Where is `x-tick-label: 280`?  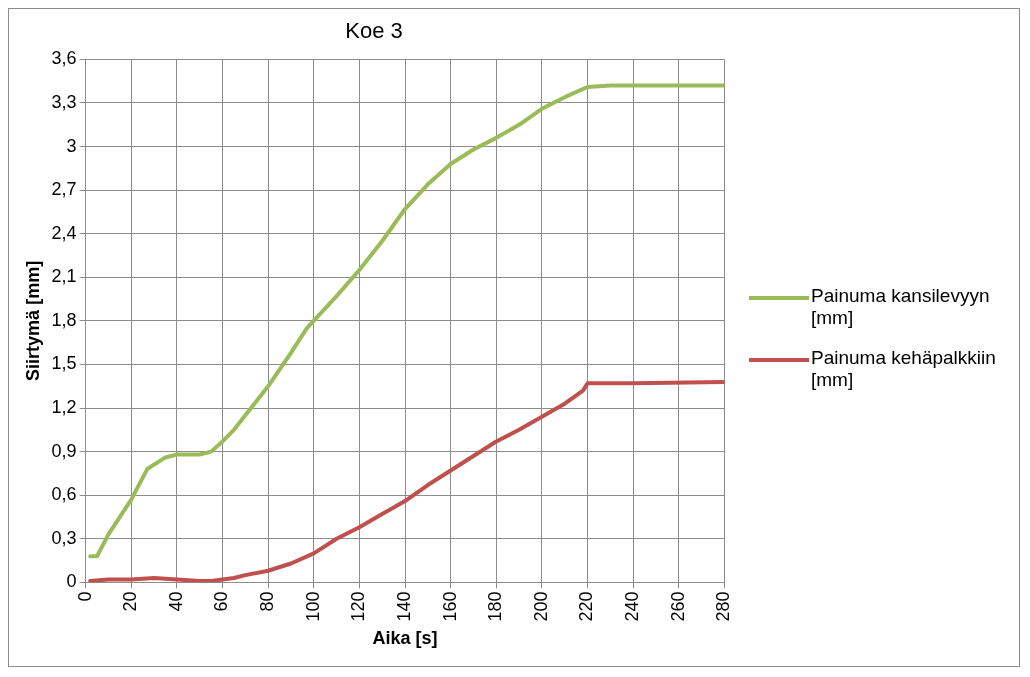 x-tick-label: 280 is located at coordinates (723, 606).